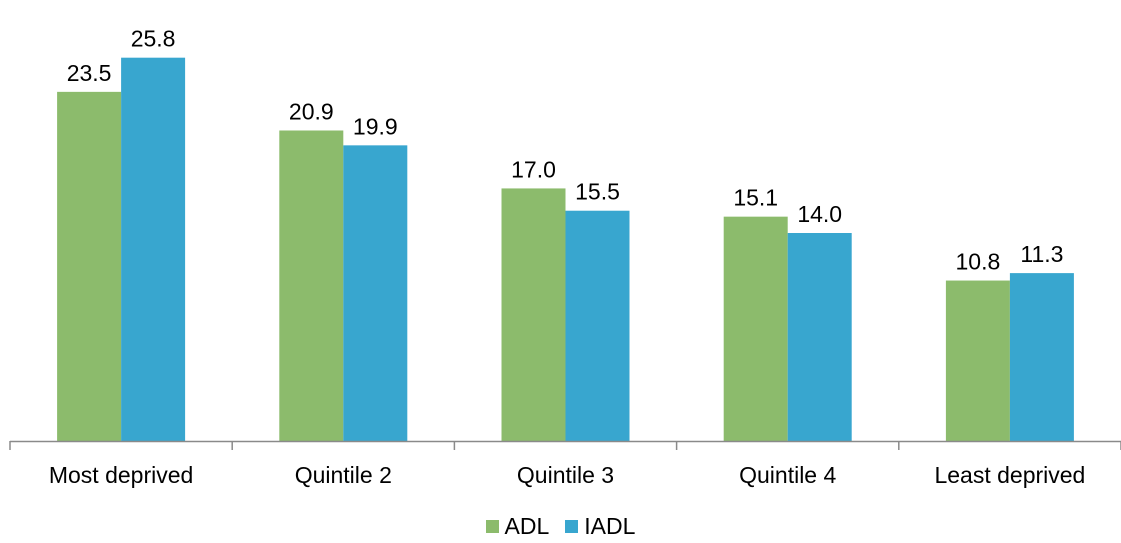  Describe the element at coordinates (978, 262) in the screenshot. I see `data-label-adl-least-deprived: 10.8` at that location.